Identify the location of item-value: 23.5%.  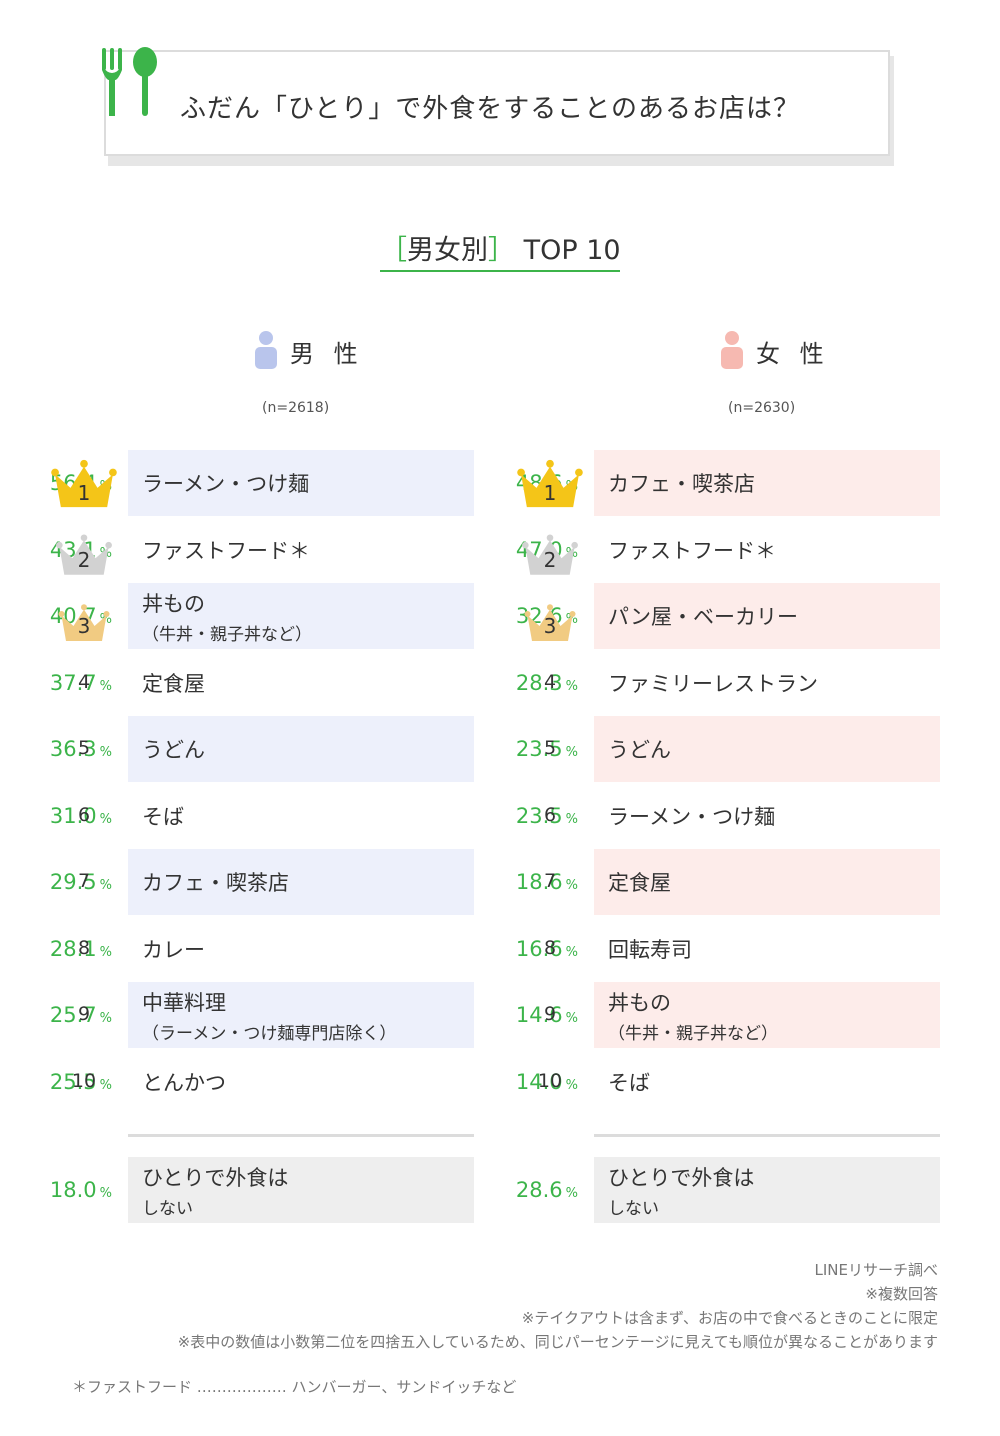
(547, 816).